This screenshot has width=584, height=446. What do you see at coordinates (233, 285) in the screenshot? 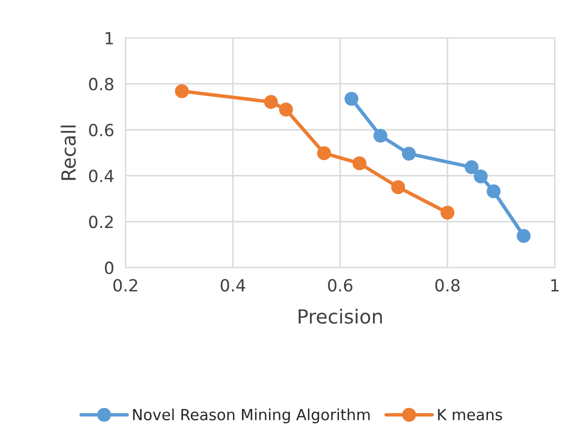
I see `x-tick-label: 0.4` at bounding box center [233, 285].